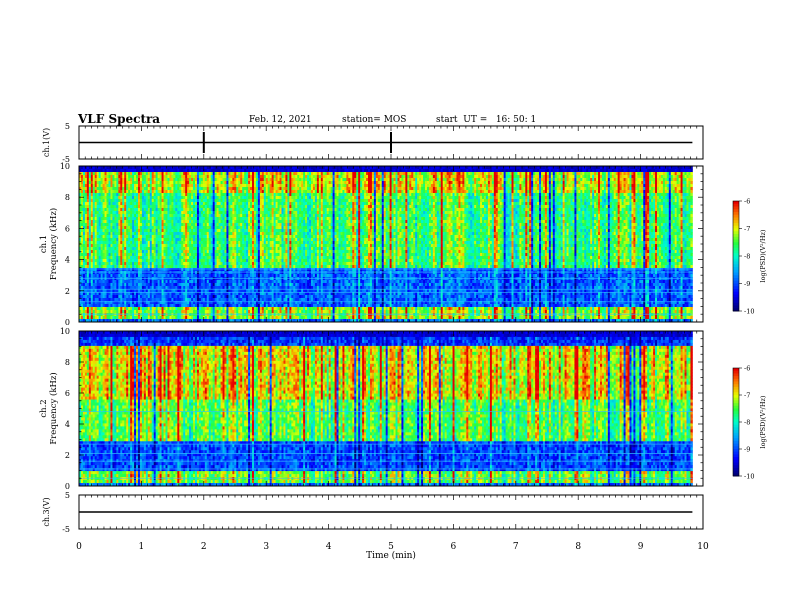 The image size is (792, 612). Describe the element at coordinates (578, 547) in the screenshot. I see `x-tick-label: 8` at that location.